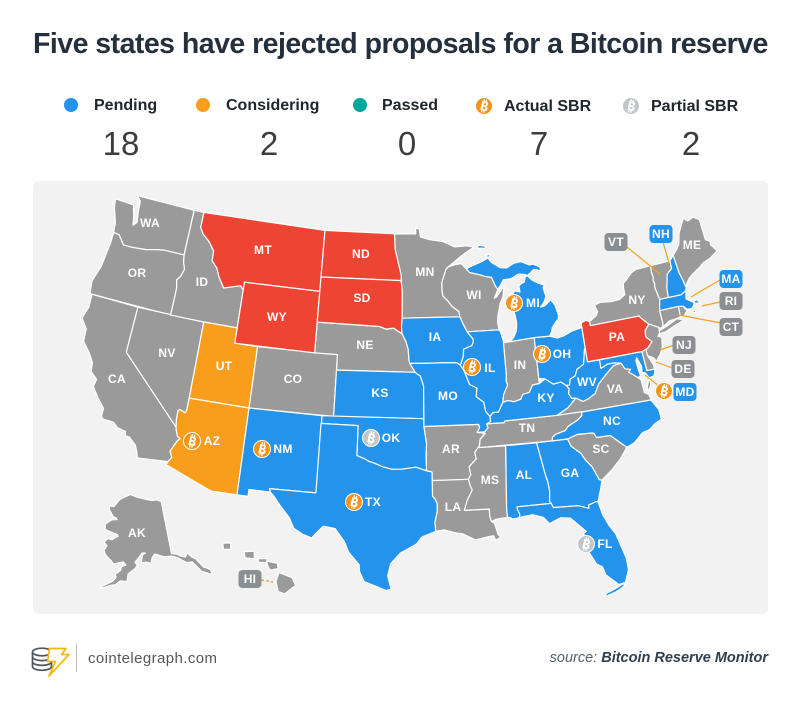 The image size is (800, 702). Describe the element at coordinates (453, 507) in the screenshot. I see `svg-text: LA` at that location.